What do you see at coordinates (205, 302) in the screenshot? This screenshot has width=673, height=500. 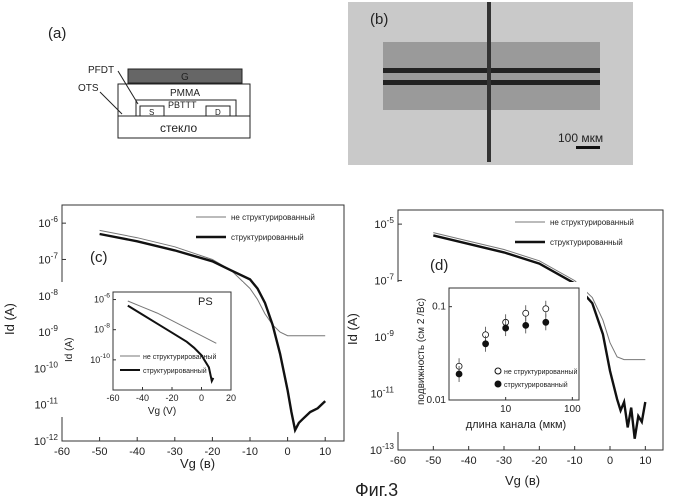 I see `inset-title: PS` at bounding box center [205, 302].